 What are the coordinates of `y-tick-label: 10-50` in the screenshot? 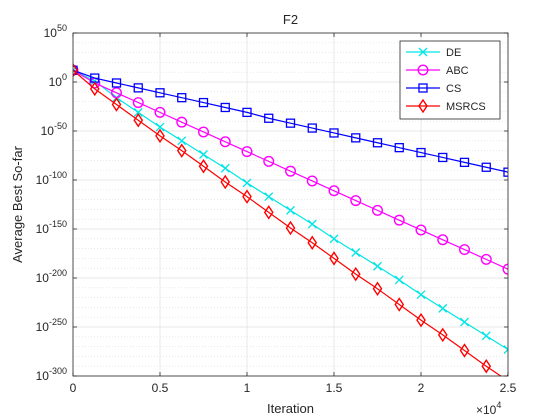 It's located at (54, 129).